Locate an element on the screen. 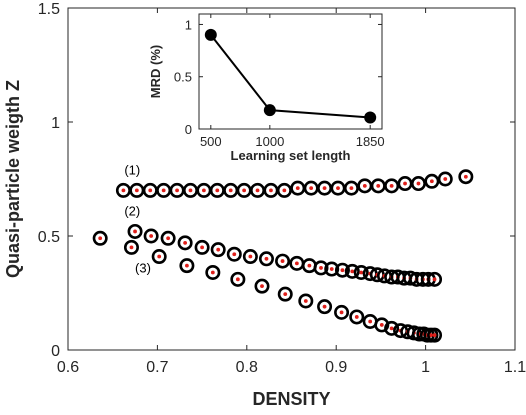  inset-x-tick-label: 500 is located at coordinates (211, 141).